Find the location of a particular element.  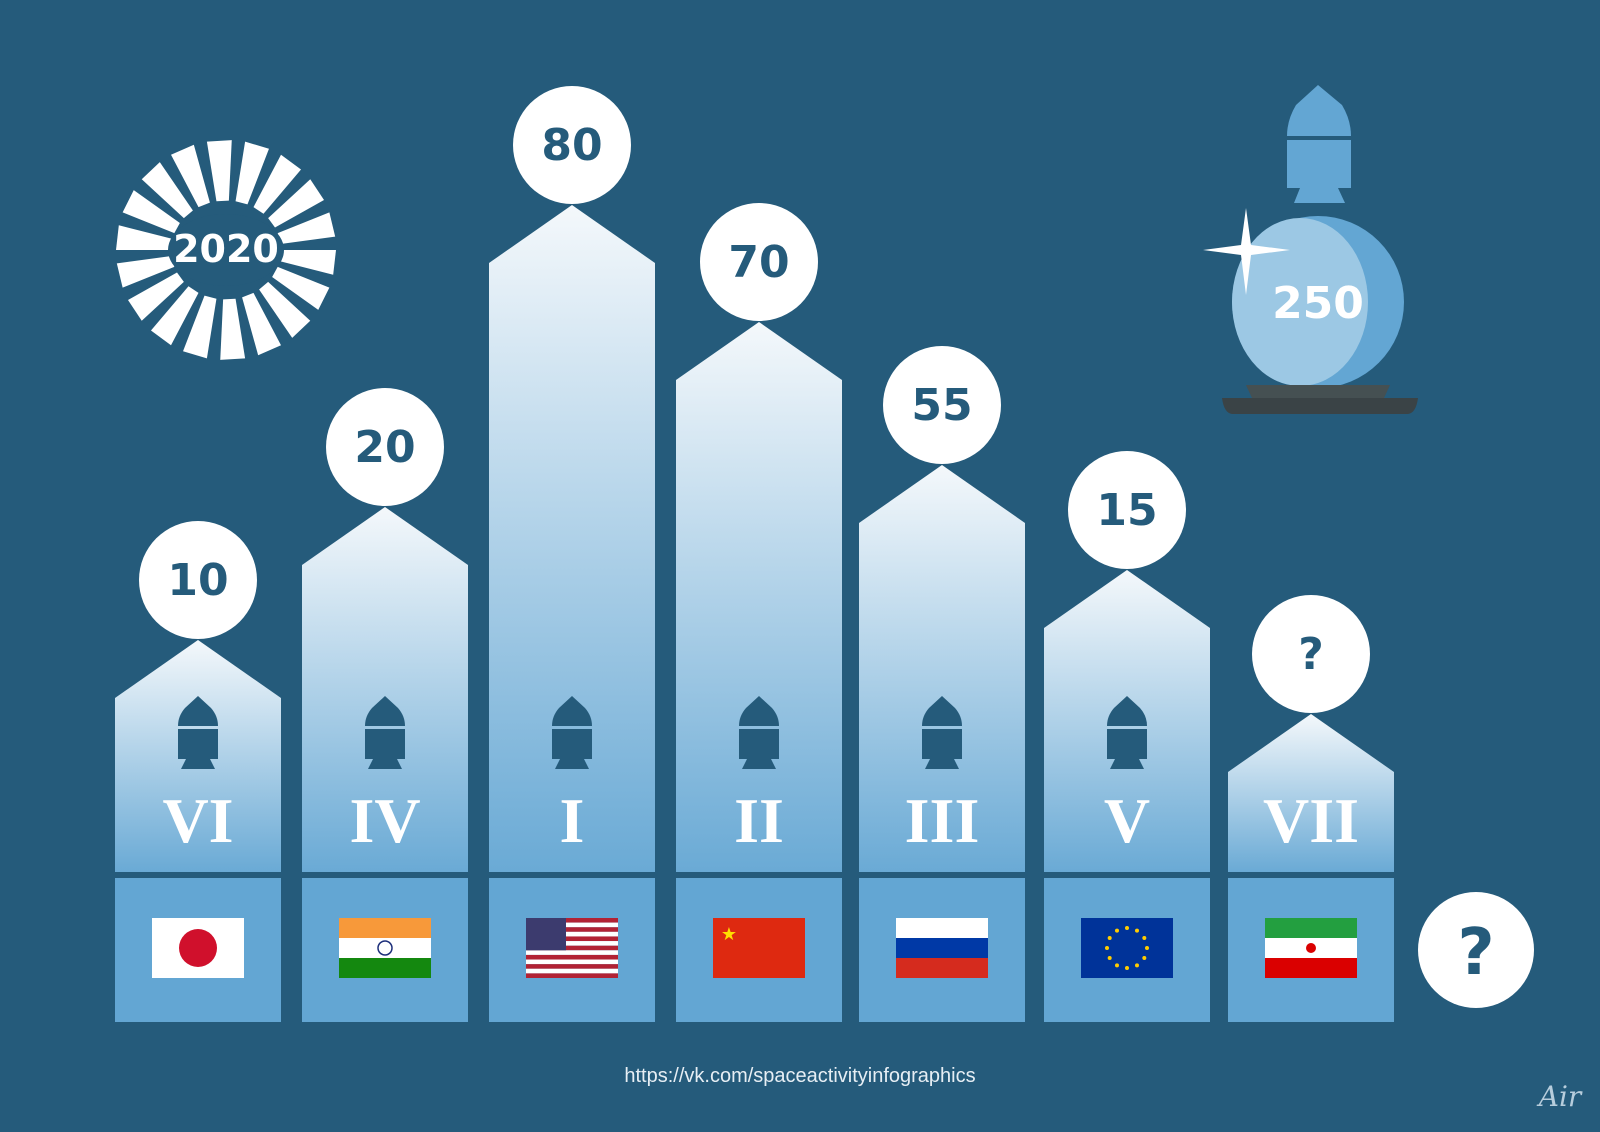

flag-russia is located at coordinates (942, 948).